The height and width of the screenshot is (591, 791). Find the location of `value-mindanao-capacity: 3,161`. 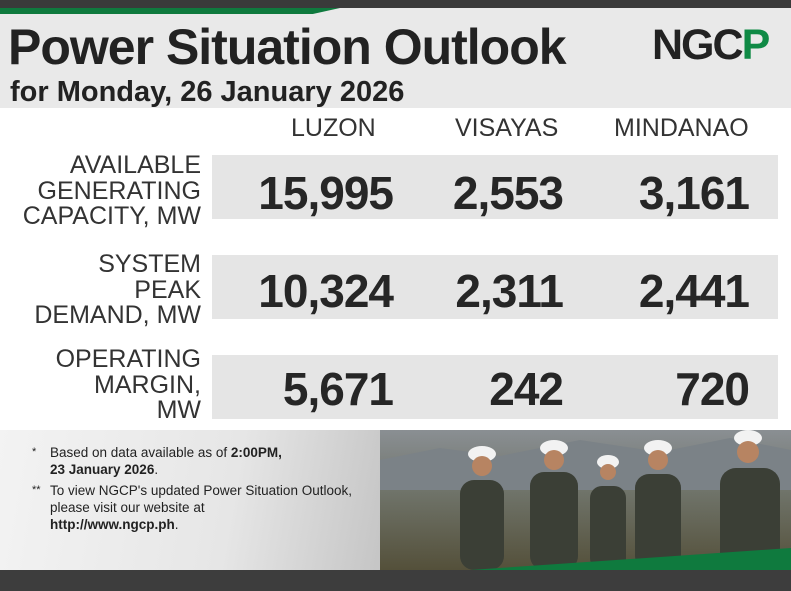

value-mindanao-capacity: 3,161 is located at coordinates (694, 193).